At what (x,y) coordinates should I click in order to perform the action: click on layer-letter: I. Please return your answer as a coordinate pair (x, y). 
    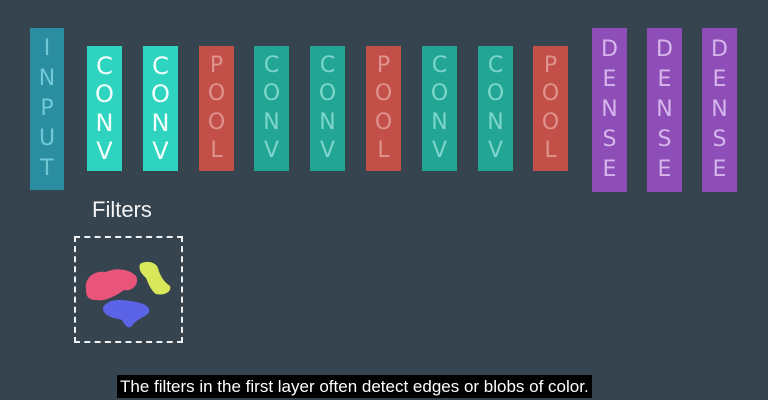
    Looking at the image, I should click on (47, 48).